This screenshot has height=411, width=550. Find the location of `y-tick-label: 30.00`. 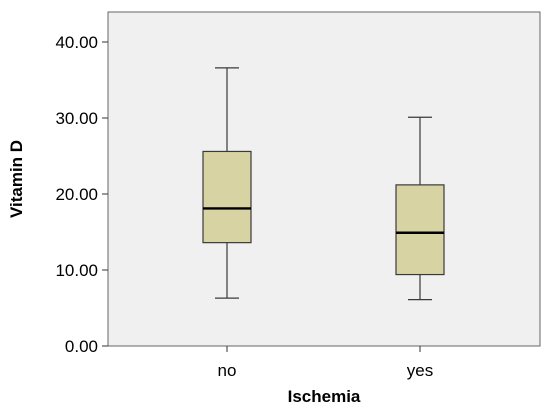

y-tick-label: 30.00 is located at coordinates (76, 118).